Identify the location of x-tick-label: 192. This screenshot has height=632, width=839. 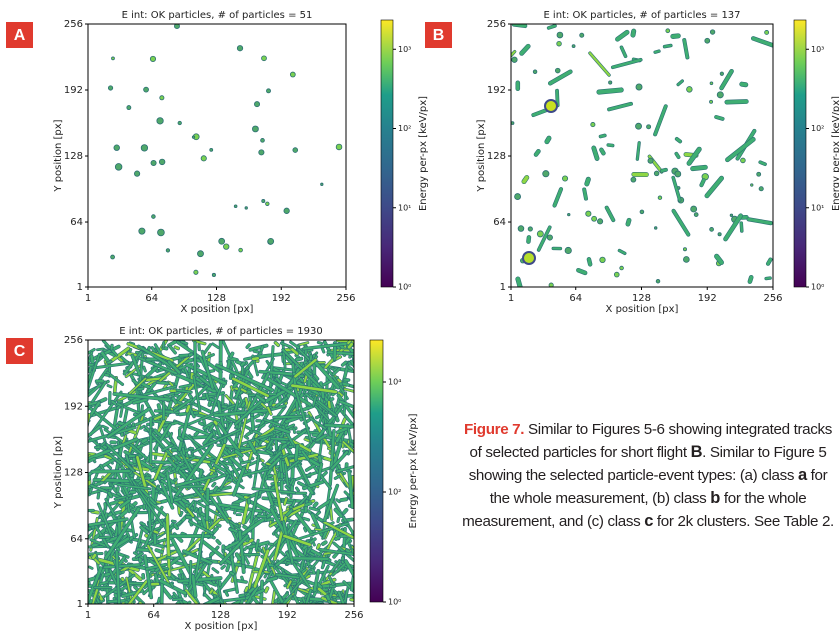
(707, 298).